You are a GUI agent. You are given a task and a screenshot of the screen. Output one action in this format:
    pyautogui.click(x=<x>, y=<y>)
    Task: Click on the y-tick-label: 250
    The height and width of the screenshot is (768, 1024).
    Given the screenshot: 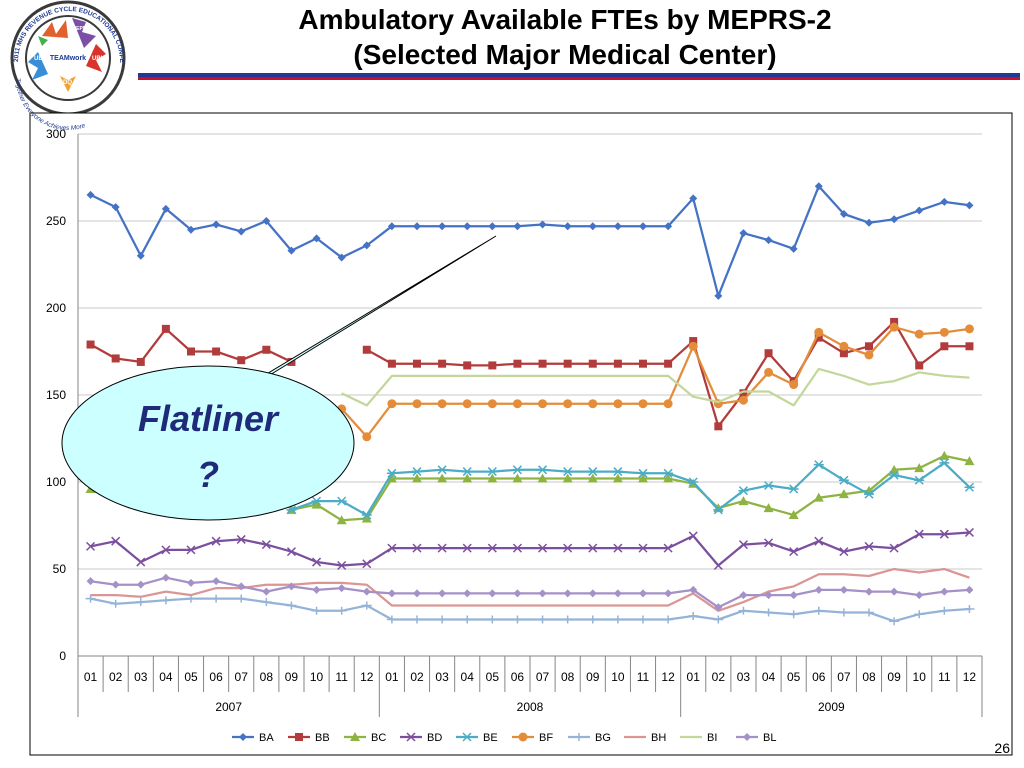 What is the action you would take?
    pyautogui.click(x=56, y=221)
    